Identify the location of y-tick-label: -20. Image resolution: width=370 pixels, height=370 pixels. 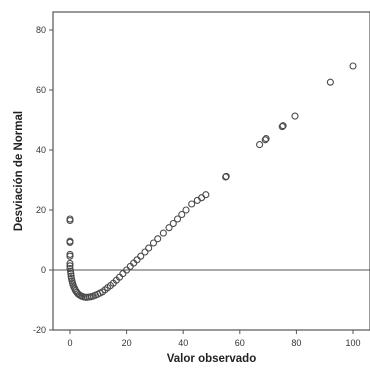
(39, 330).